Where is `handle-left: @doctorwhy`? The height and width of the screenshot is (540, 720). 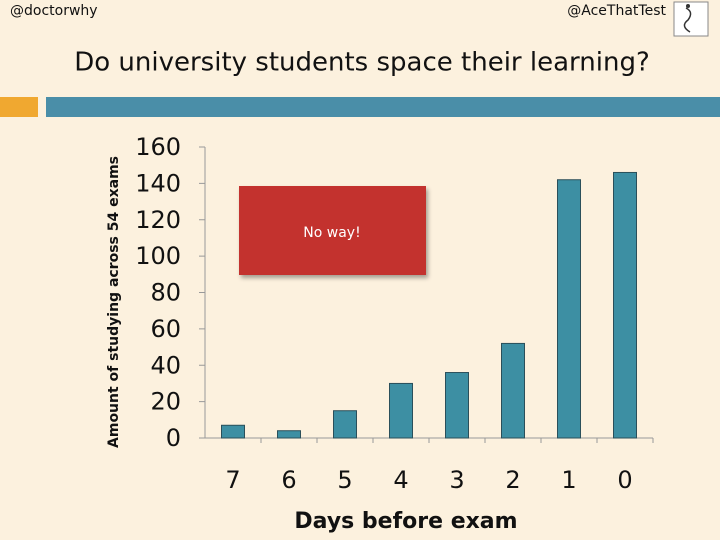
handle-left: @doctorwhy is located at coordinates (54, 11).